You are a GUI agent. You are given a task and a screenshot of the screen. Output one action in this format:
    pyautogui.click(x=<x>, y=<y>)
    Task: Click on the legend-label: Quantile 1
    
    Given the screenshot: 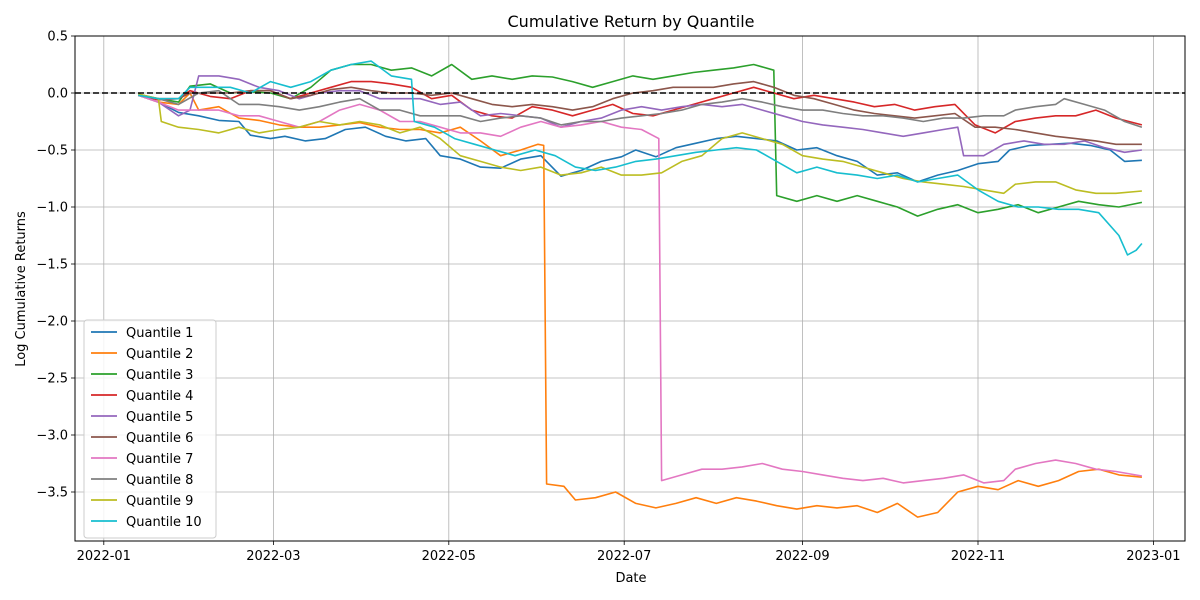 What is the action you would take?
    pyautogui.click(x=159, y=333)
    